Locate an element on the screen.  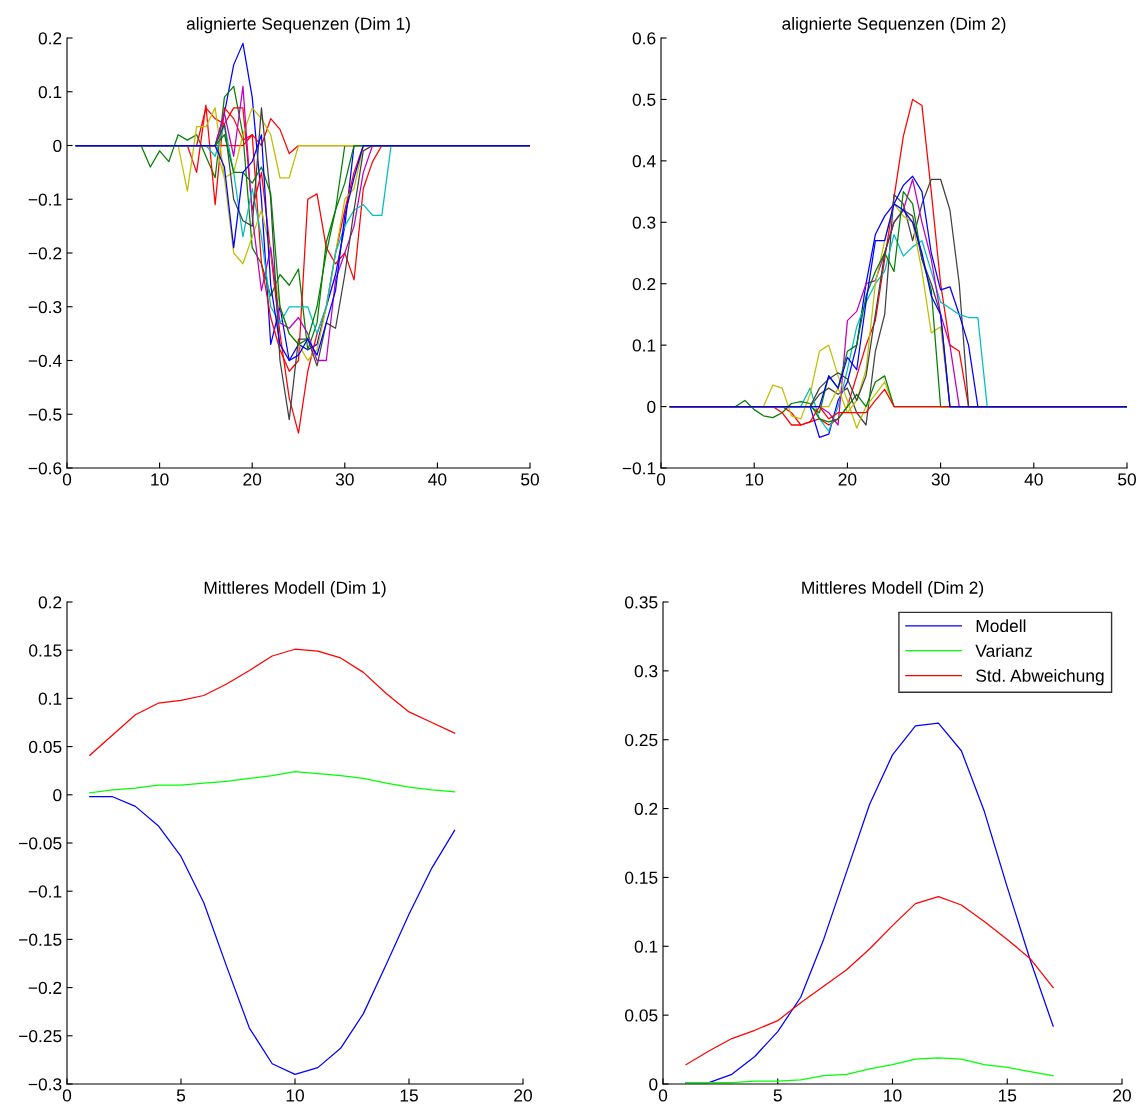
y-tick-label: 0.35 is located at coordinates (641, 602).